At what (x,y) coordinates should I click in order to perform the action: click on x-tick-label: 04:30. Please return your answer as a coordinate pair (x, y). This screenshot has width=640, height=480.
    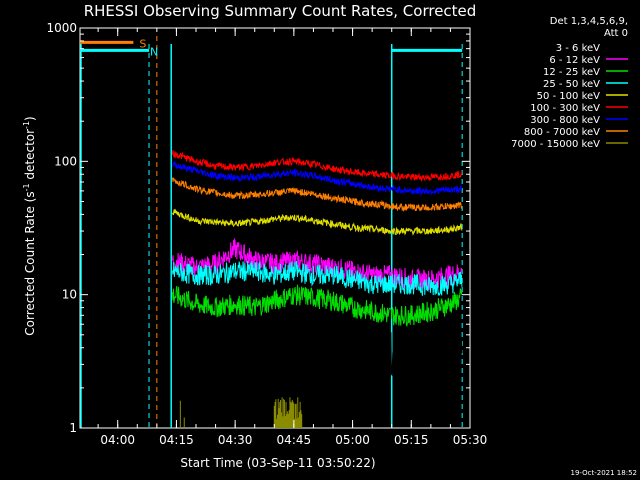
    Looking at the image, I should click on (235, 440).